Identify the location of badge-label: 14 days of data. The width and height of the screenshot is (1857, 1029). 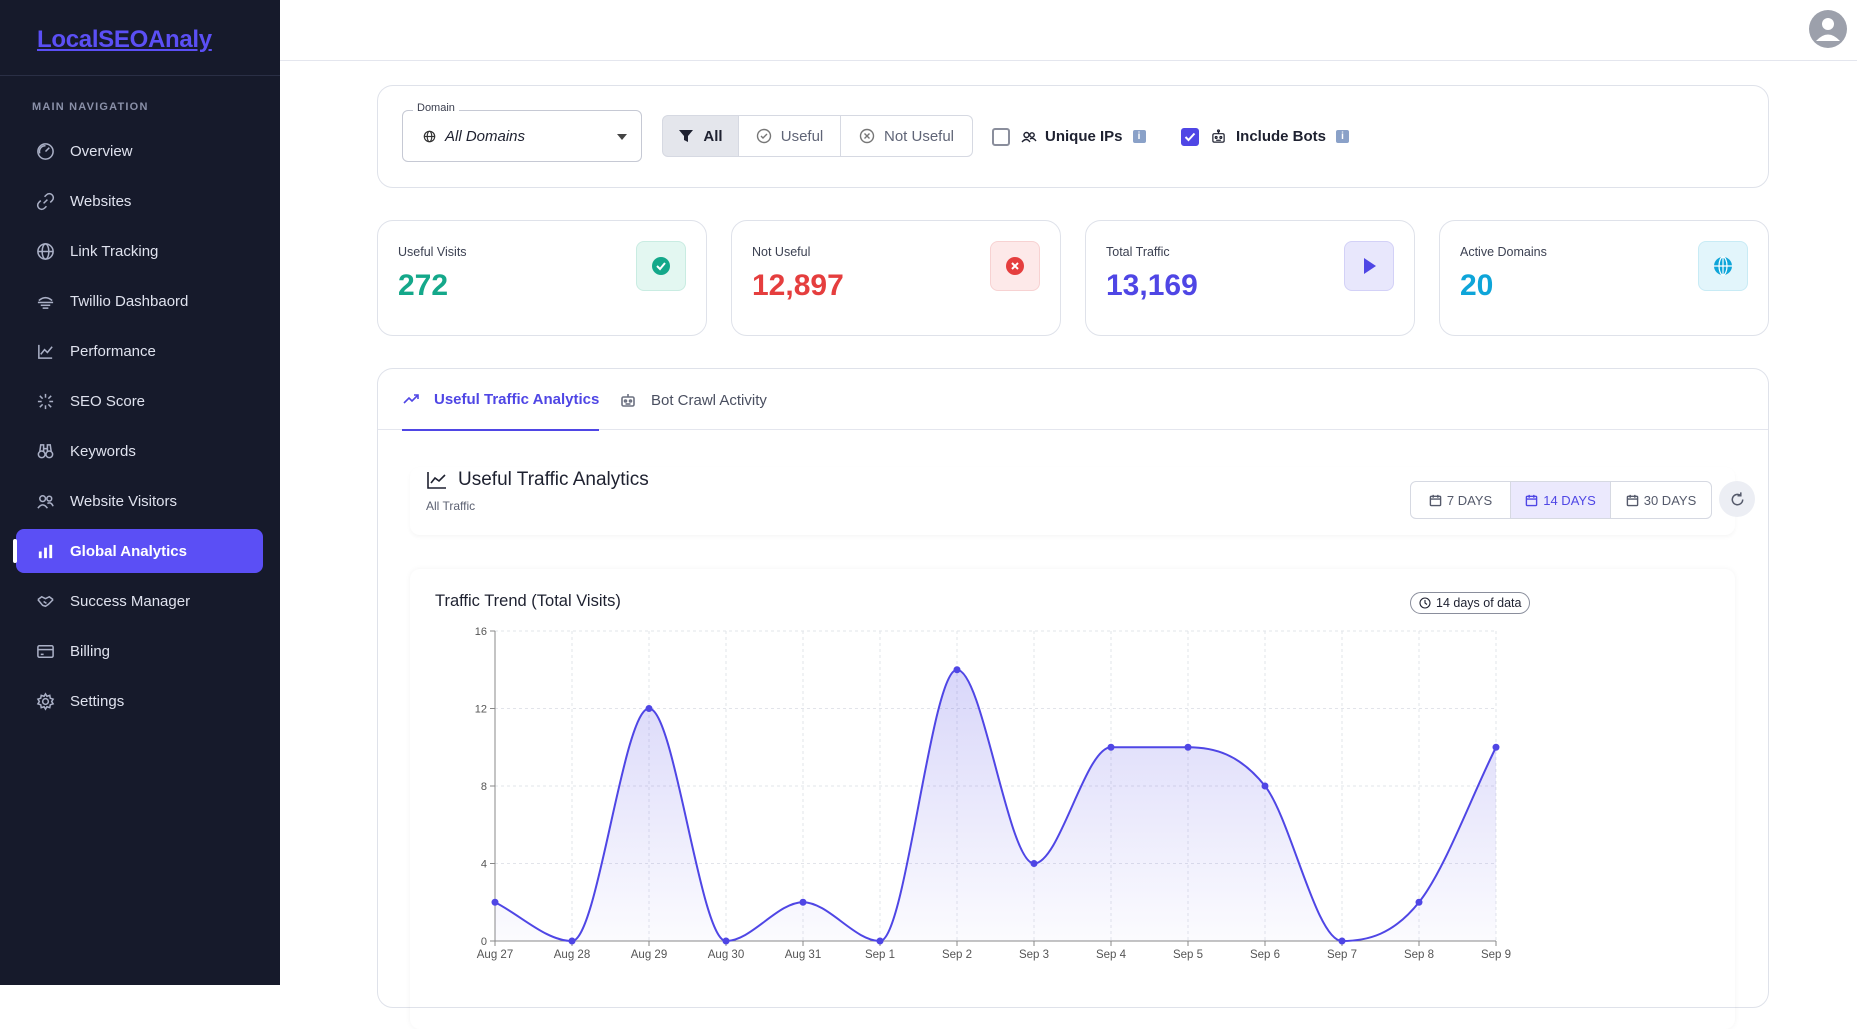
(1479, 603).